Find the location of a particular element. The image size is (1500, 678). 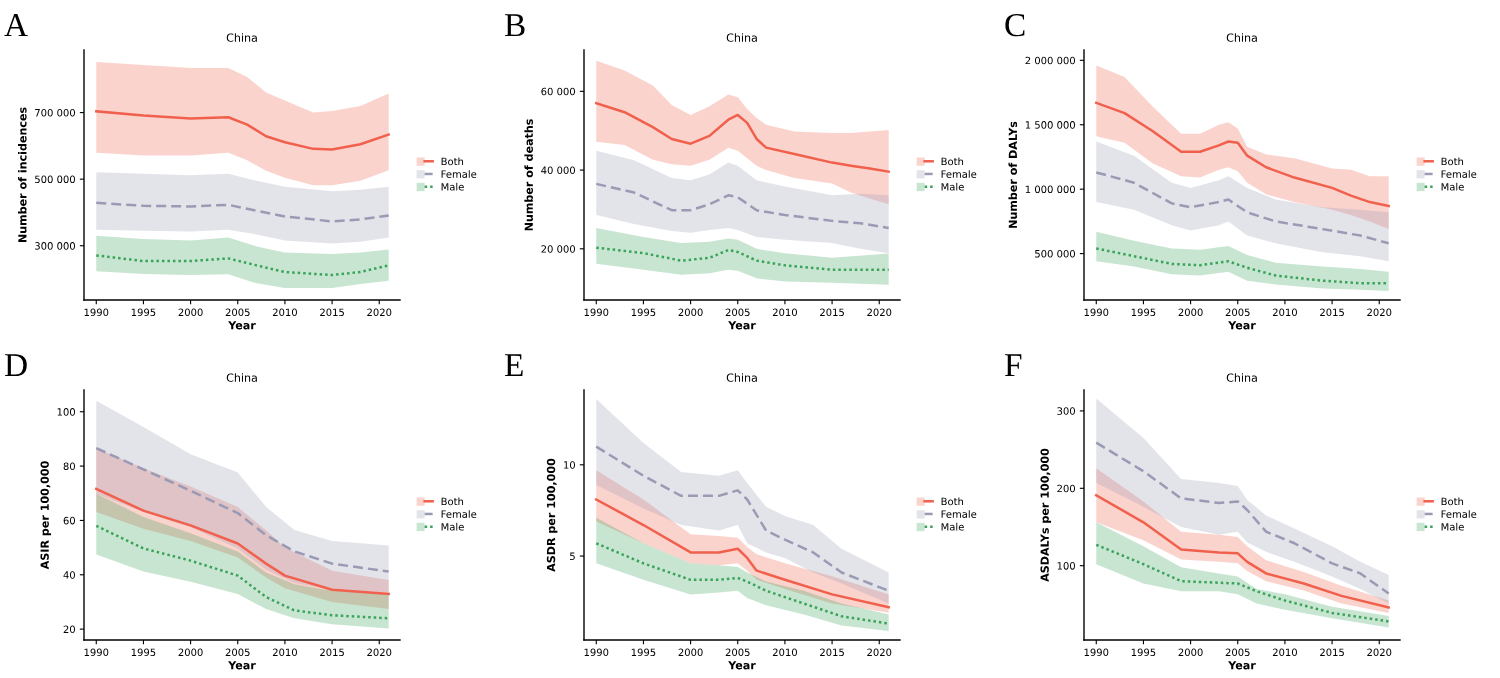

text: B is located at coordinates (514, 25).